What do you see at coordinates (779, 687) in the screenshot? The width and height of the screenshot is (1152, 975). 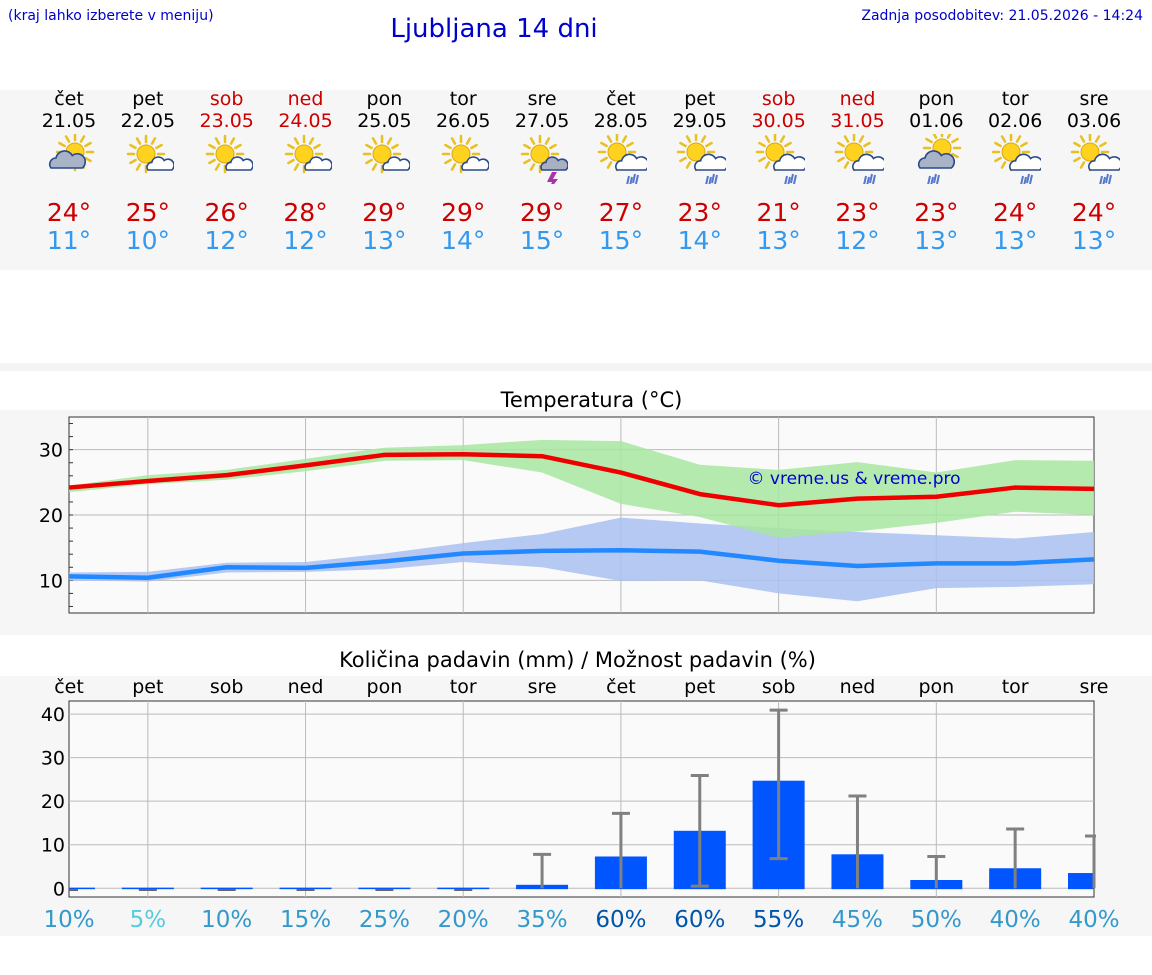 I see `category-label: sob` at bounding box center [779, 687].